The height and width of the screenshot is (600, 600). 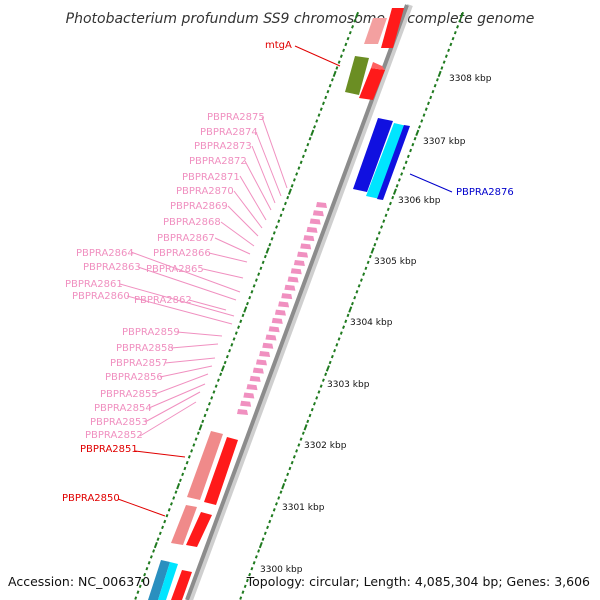 I want to click on gene-label-PBPRA2869: PBPRA2869, so click(x=199, y=206).